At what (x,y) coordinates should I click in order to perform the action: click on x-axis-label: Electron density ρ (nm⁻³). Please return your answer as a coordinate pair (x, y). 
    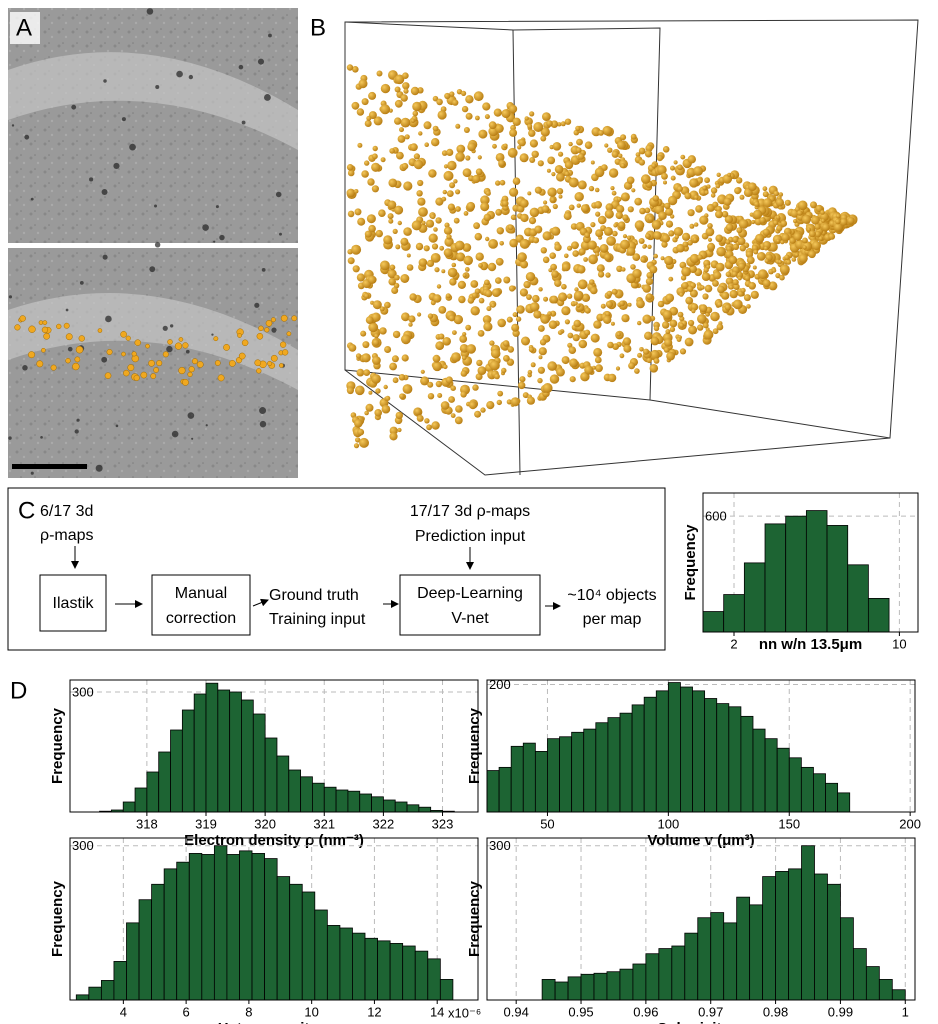
    Looking at the image, I should click on (274, 840).